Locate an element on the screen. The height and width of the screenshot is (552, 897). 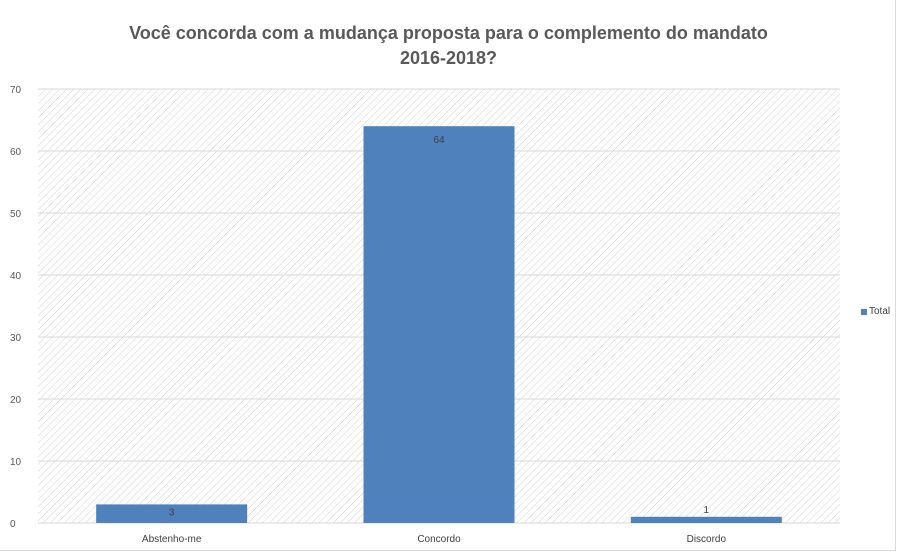
y-tick-label: 70 is located at coordinates (16, 90).